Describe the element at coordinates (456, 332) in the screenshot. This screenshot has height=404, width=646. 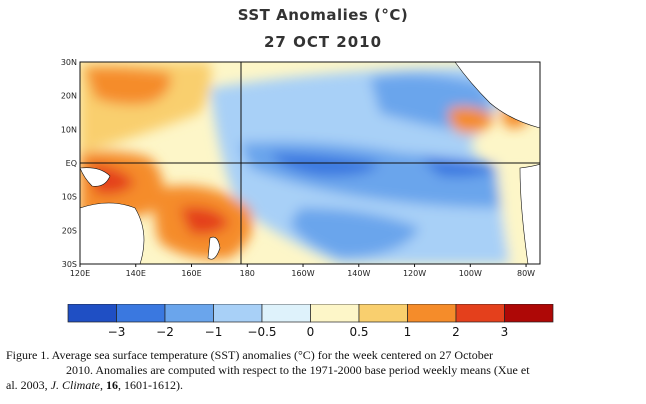
I see `colorbar-label: 2` at that location.